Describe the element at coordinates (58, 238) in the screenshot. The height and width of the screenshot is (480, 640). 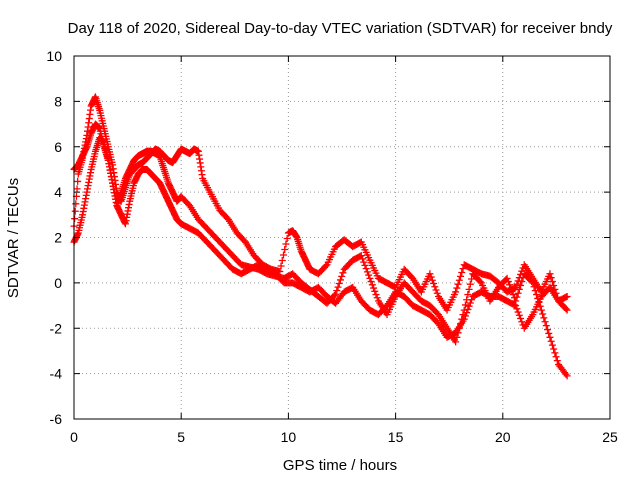
I see `y-tick-label: 2` at that location.